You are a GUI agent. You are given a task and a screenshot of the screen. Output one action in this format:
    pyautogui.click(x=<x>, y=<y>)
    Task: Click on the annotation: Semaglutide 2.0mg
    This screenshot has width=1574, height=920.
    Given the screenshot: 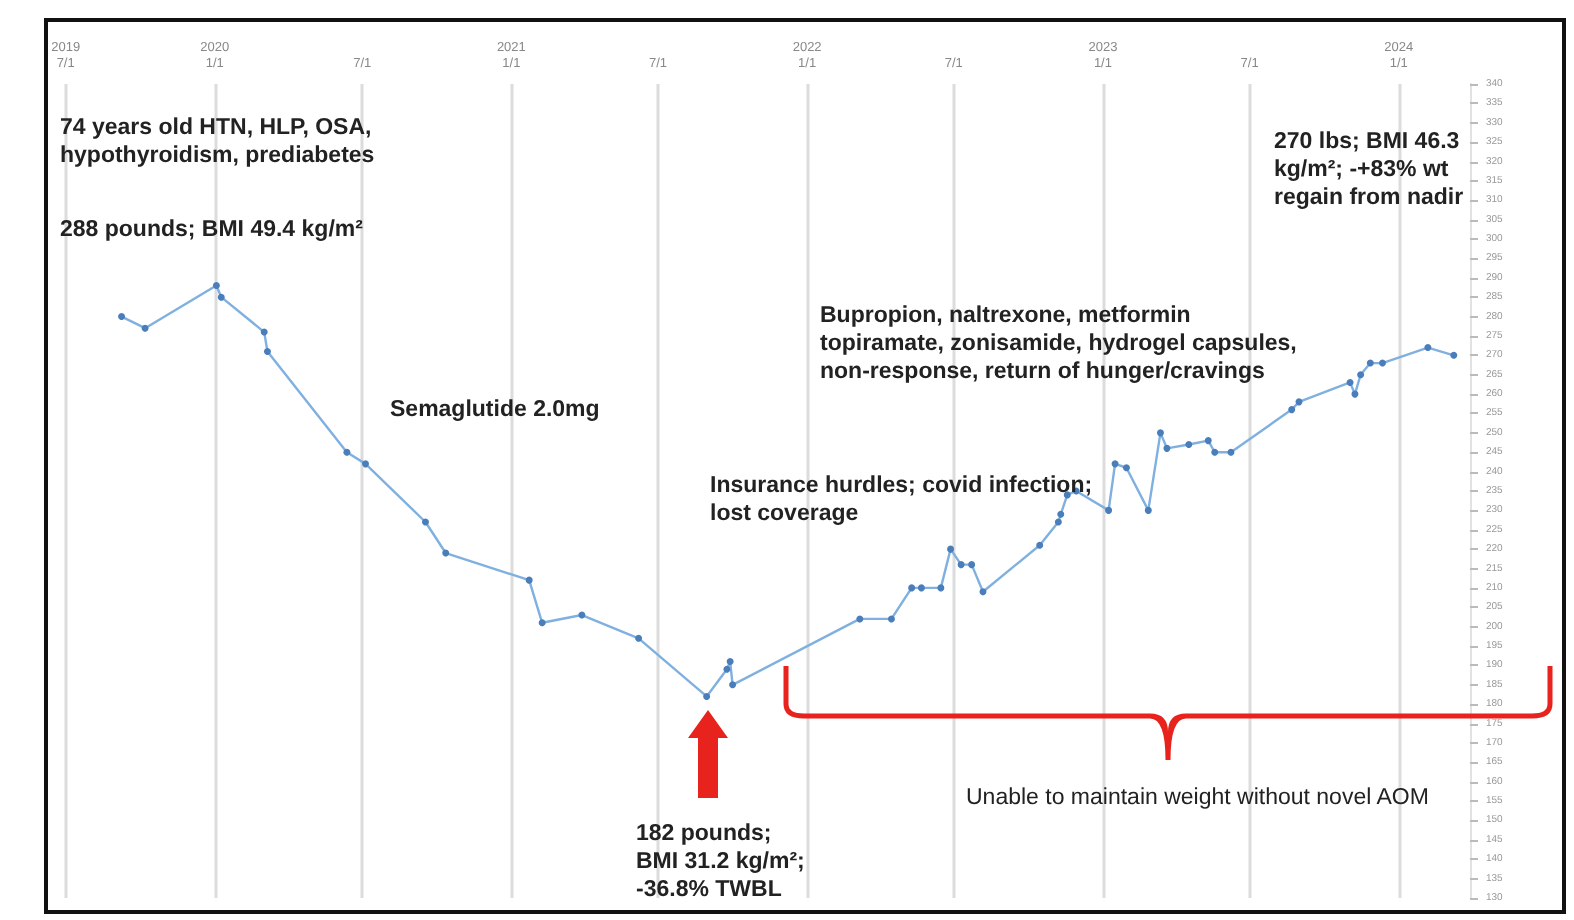 What is the action you would take?
    pyautogui.click(x=496, y=410)
    